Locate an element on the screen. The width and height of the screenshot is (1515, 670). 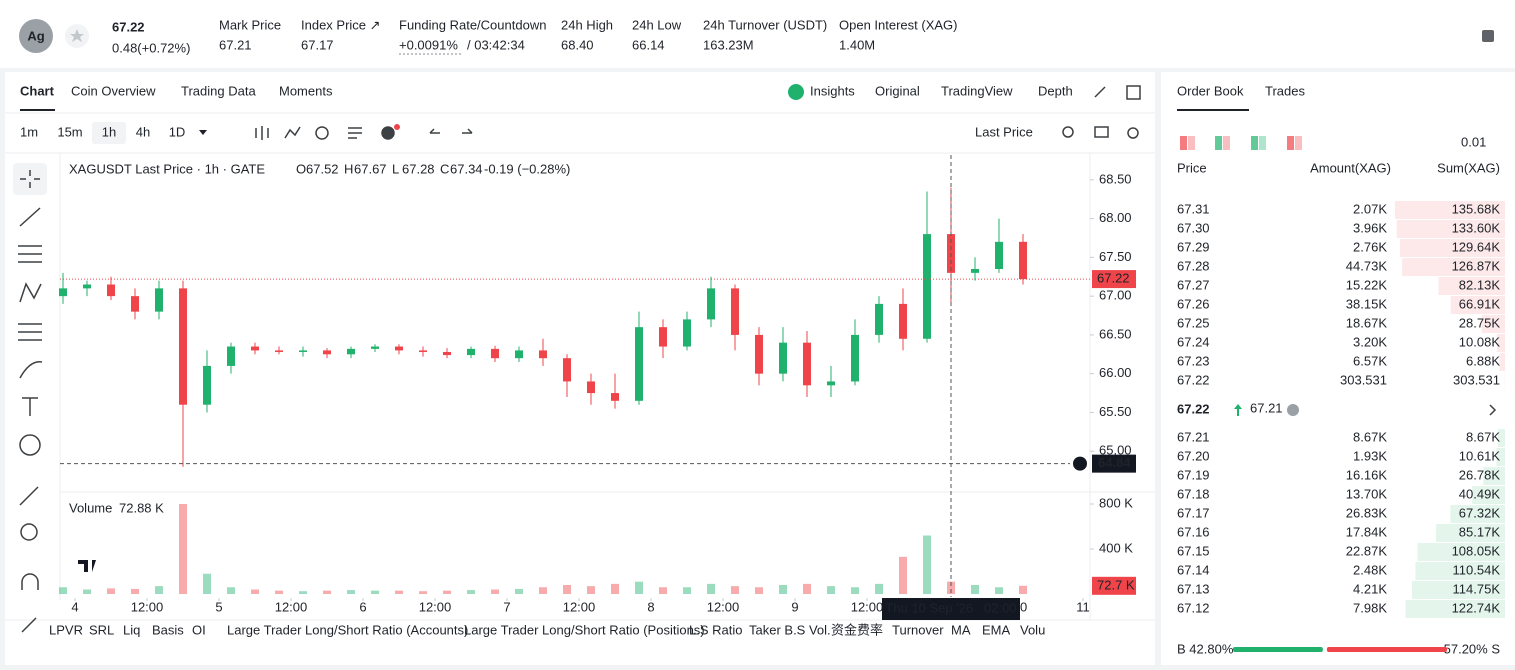
drawing-tools is located at coordinates (30, 401).